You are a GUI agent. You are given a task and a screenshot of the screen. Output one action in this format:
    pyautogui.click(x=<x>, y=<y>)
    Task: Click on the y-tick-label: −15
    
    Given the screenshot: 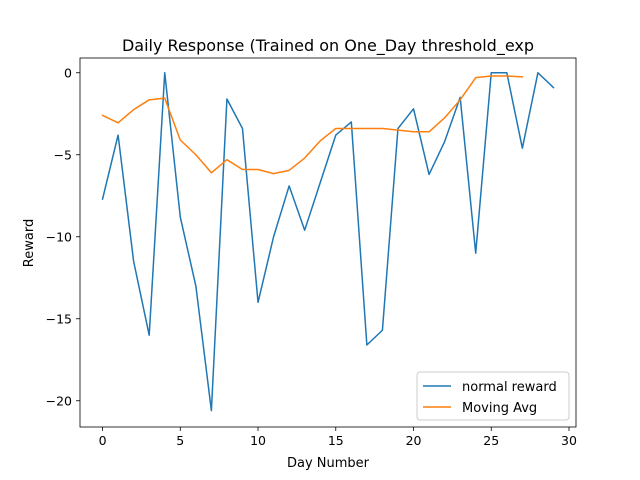 What is the action you would take?
    pyautogui.click(x=59, y=318)
    